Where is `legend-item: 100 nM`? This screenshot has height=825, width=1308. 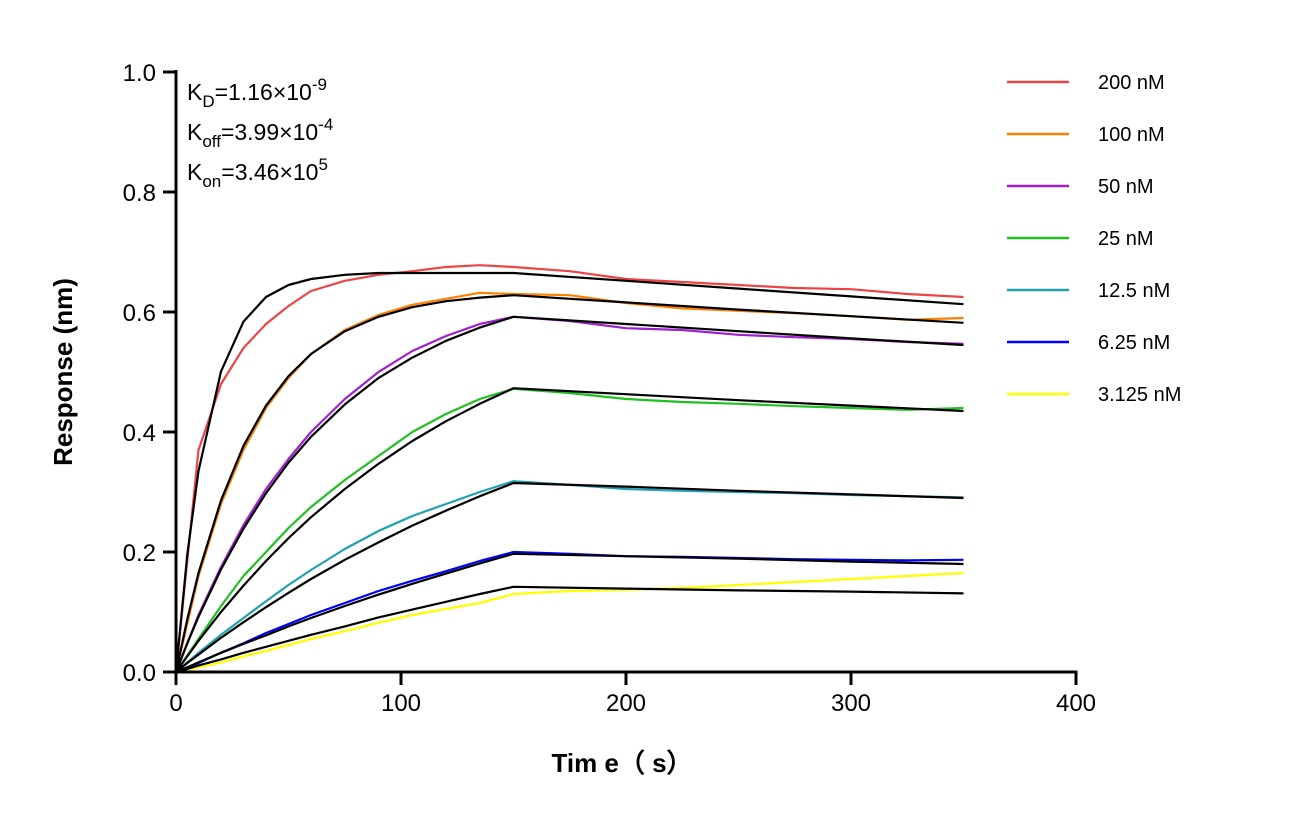
legend-item: 100 nM is located at coordinates (1086, 135).